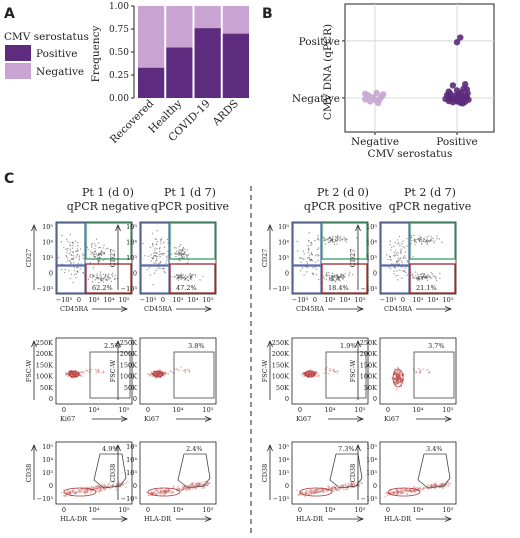 This screenshot has width=520, height=538. Describe the element at coordinates (124, 510) in the screenshot. I see `x-tick-label: 10⁵` at that location.